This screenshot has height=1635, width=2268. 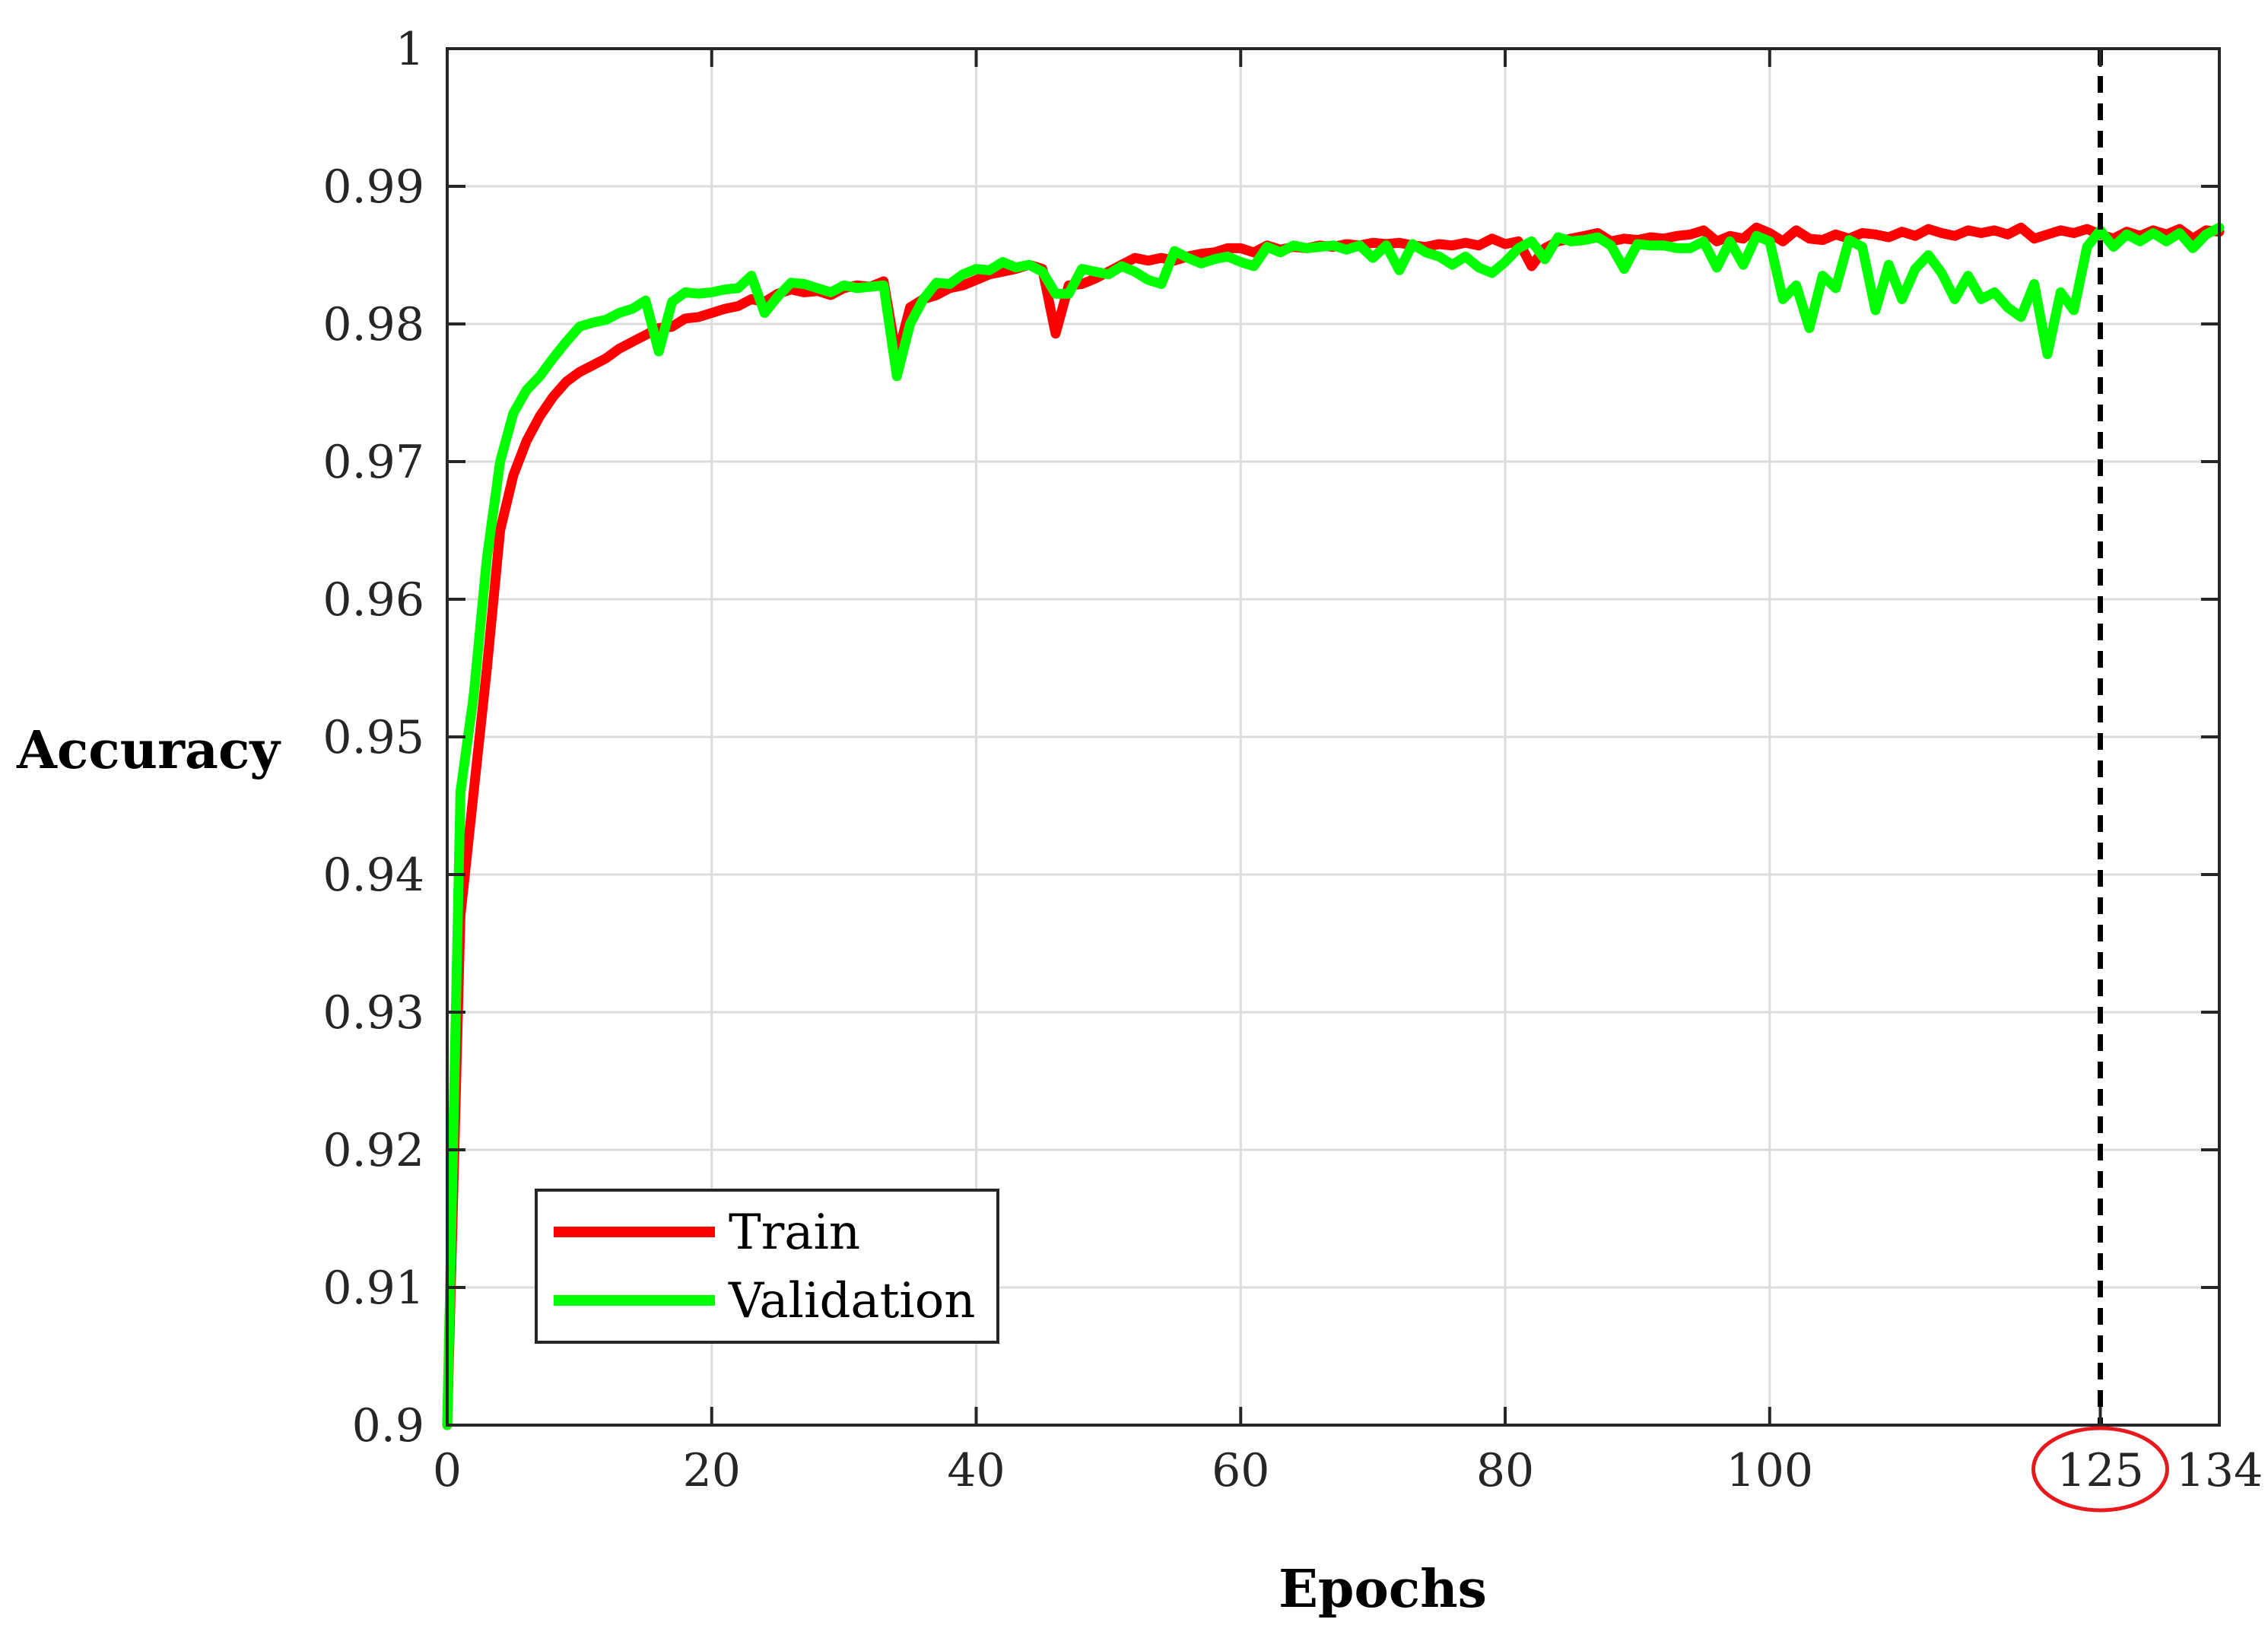 What do you see at coordinates (1505, 1470) in the screenshot?
I see `x-tick-label: 80` at bounding box center [1505, 1470].